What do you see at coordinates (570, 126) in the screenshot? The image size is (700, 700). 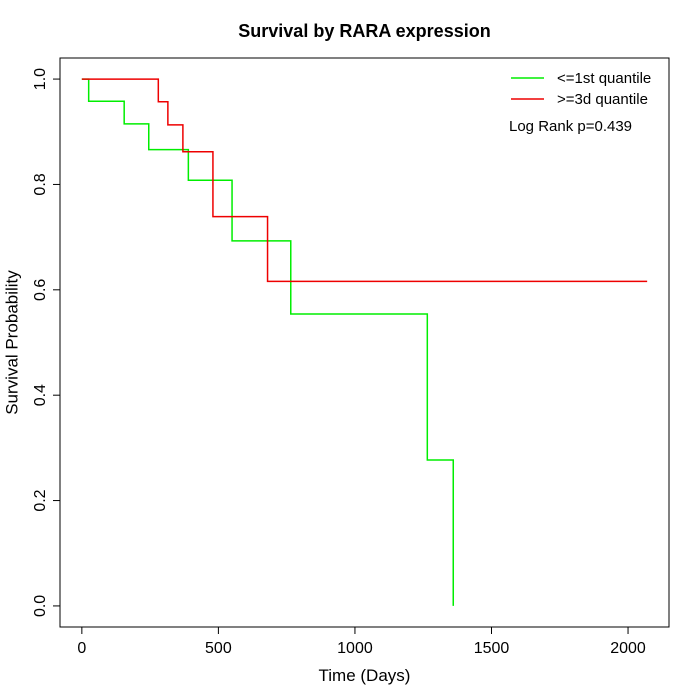 I see `log-rank-annotation: Log Rank p=0.439` at bounding box center [570, 126].